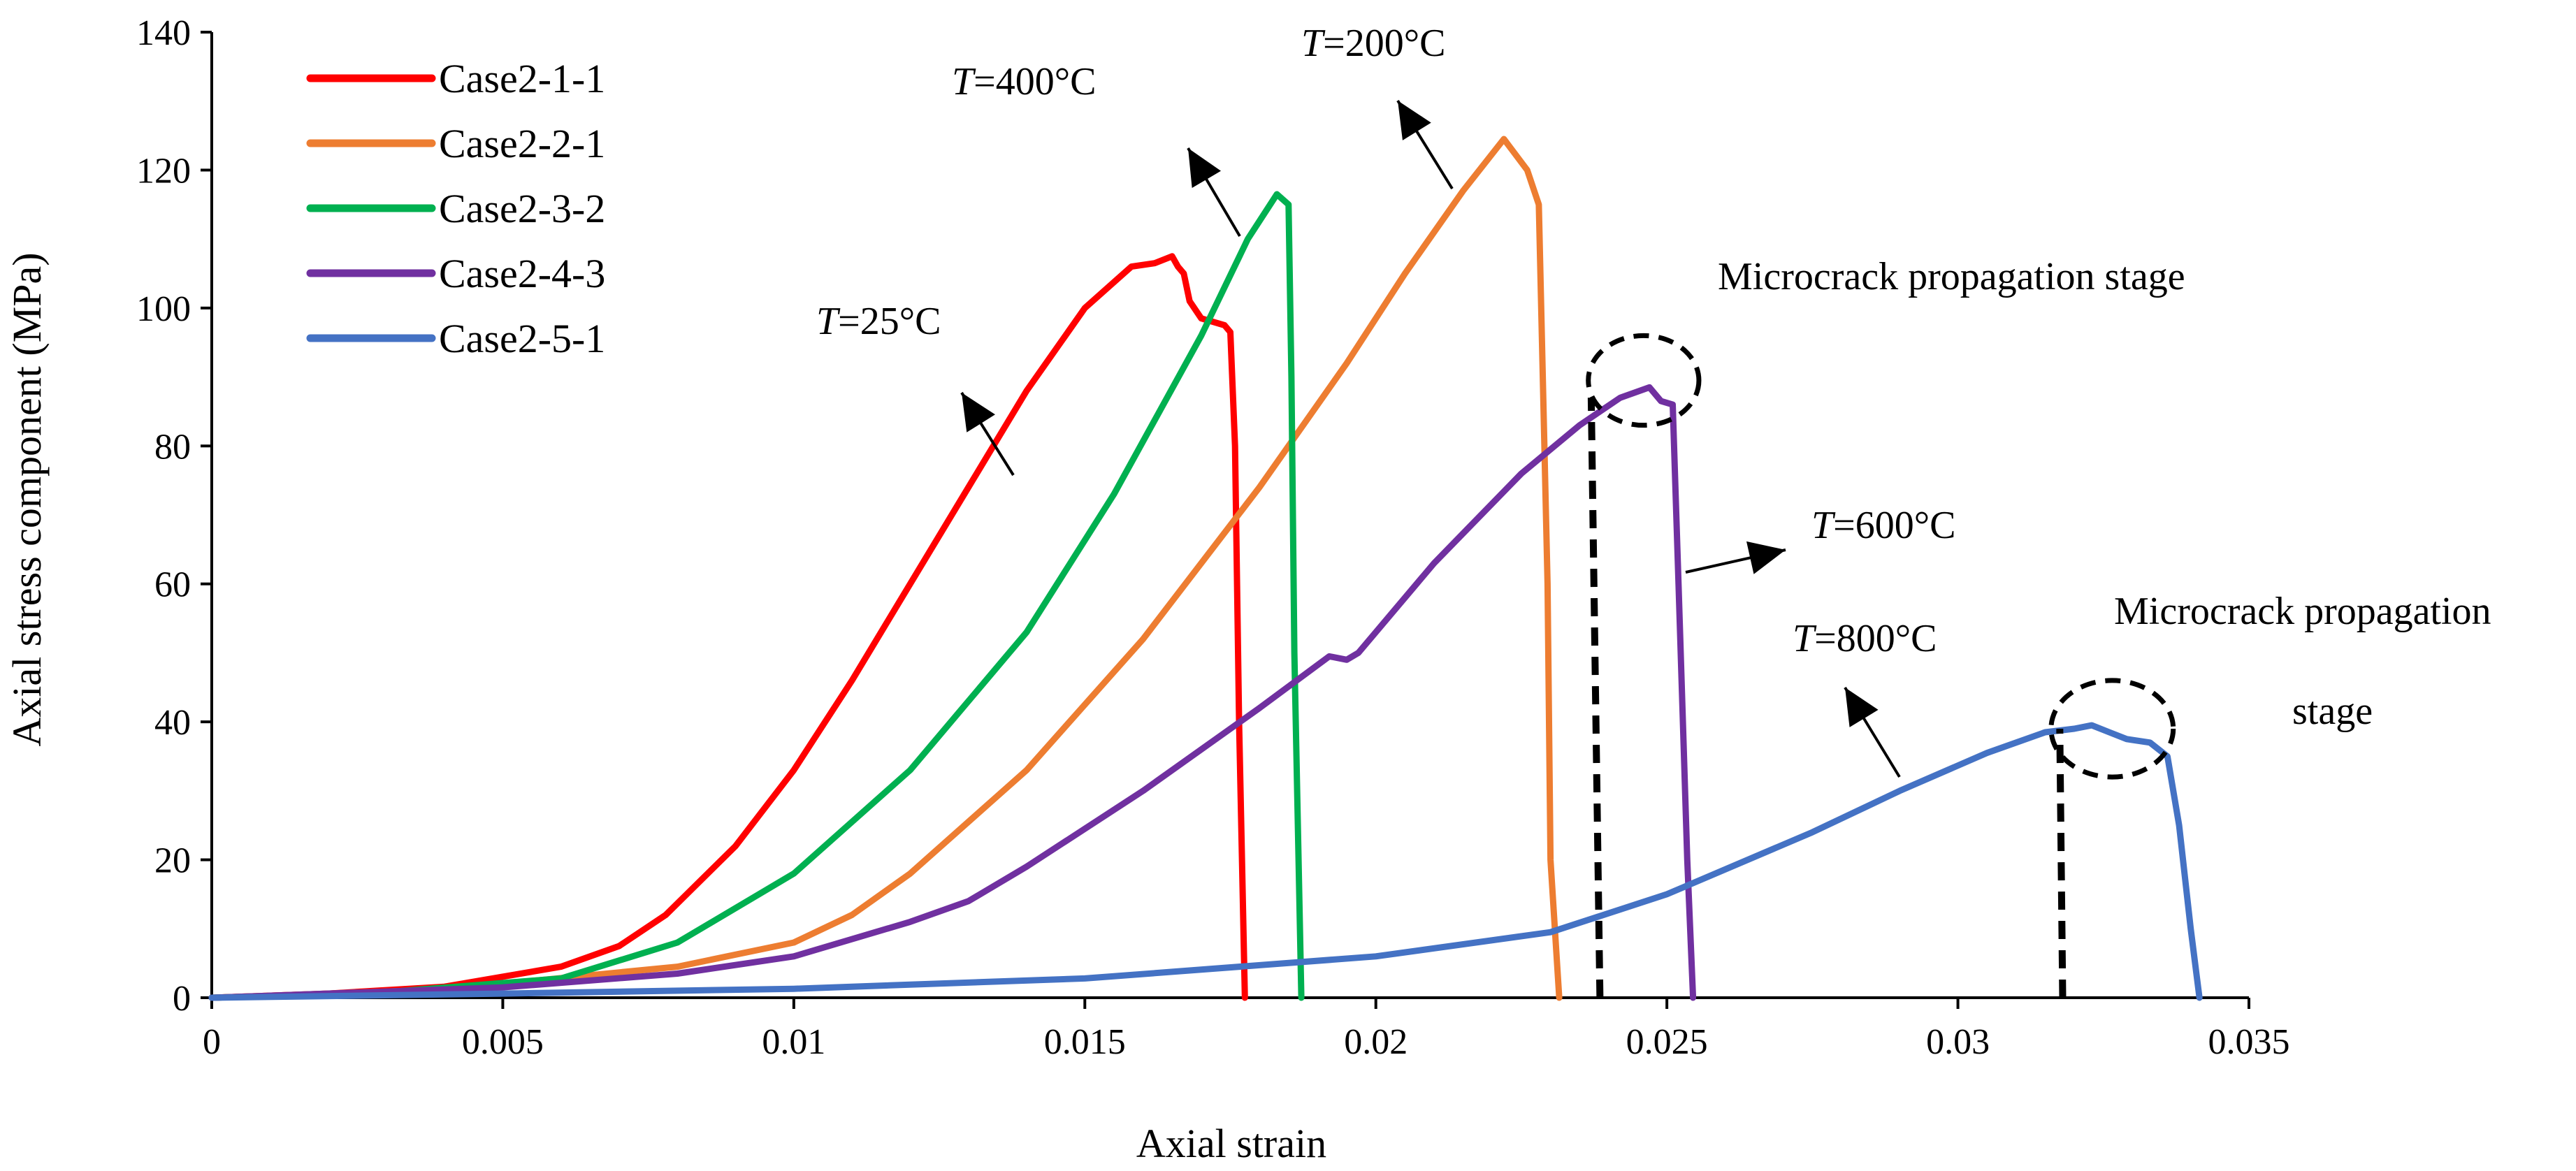  What do you see at coordinates (1384, 43) in the screenshot?
I see `t200-value: =200°C` at bounding box center [1384, 43].